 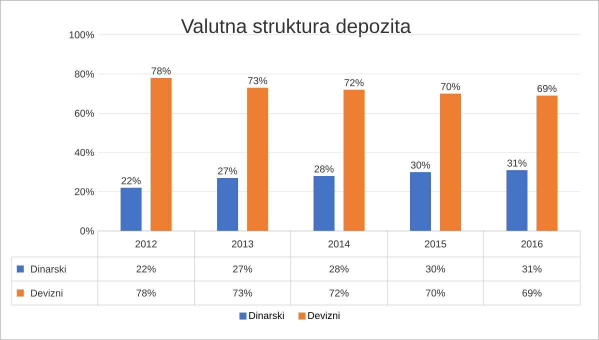 I want to click on y-tick-label: 20%, so click(x=84, y=192).